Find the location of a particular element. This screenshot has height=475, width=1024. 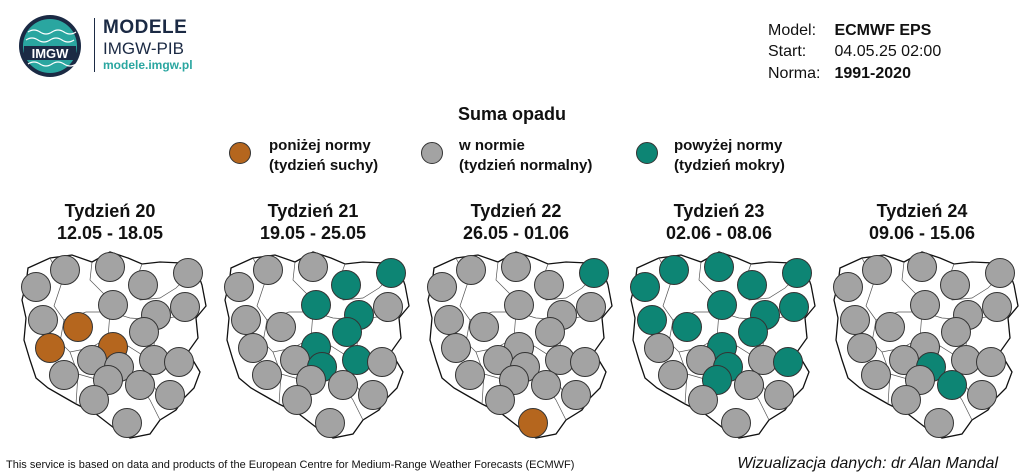

legend-normal-circle is located at coordinates (432, 153).